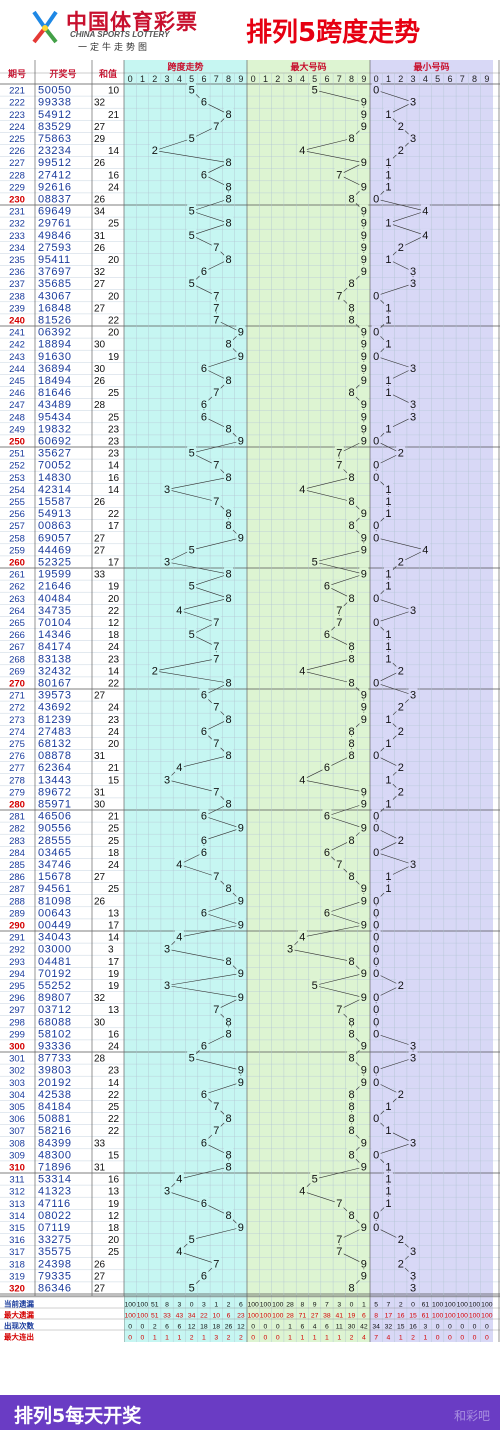  Describe the element at coordinates (55, 659) in the screenshot. I see `draw-number: 83138` at that location.